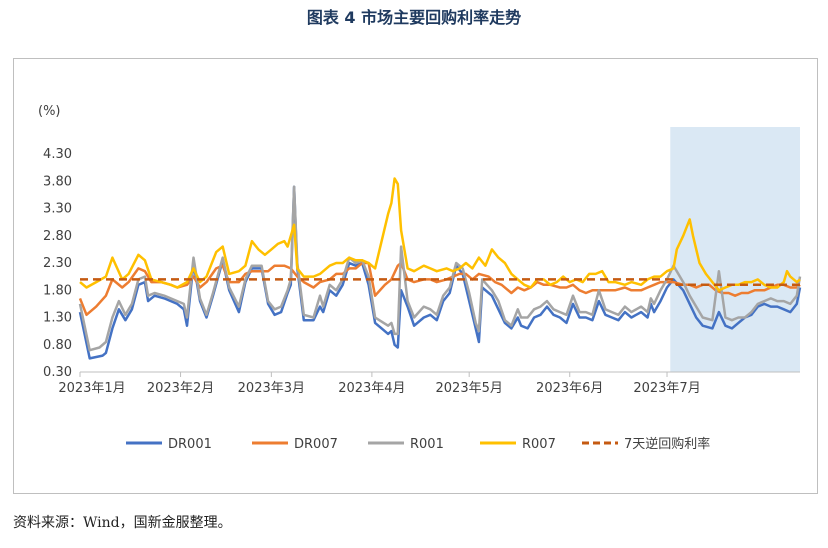 This screenshot has height=548, width=828. I want to click on x-tick-label: 2023年6月, so click(569, 388).